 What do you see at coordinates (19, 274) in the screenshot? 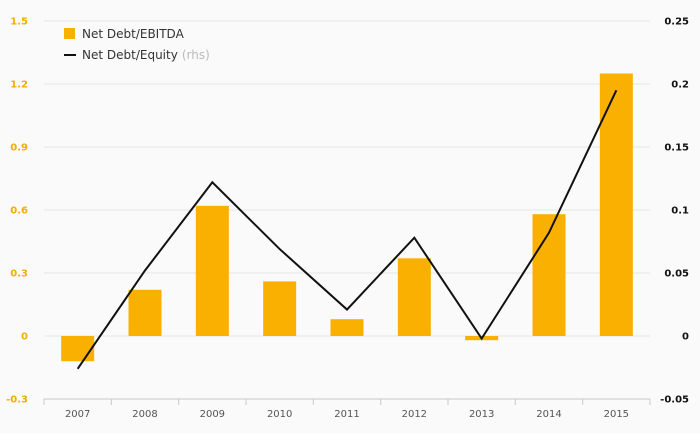
I see `left-tick-label: 0.3` at bounding box center [19, 274].